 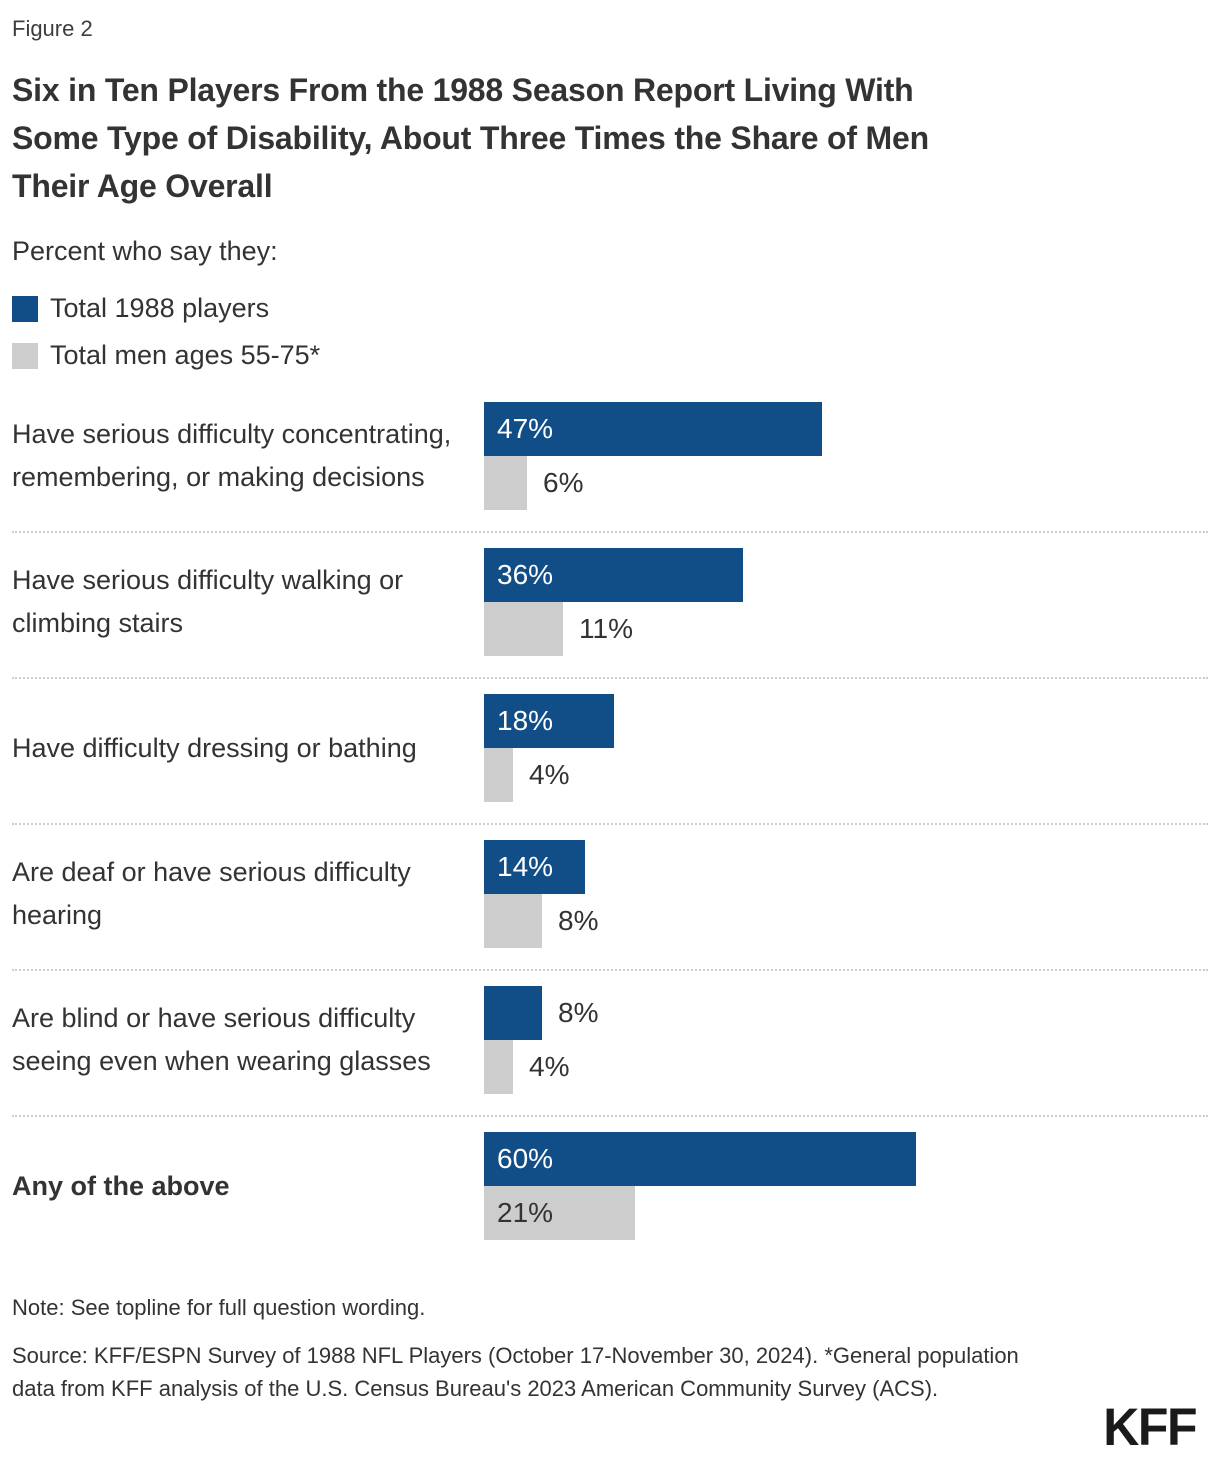 I want to click on legend: Total 1988 players Total men ages 55-75*, so click(x=610, y=332).